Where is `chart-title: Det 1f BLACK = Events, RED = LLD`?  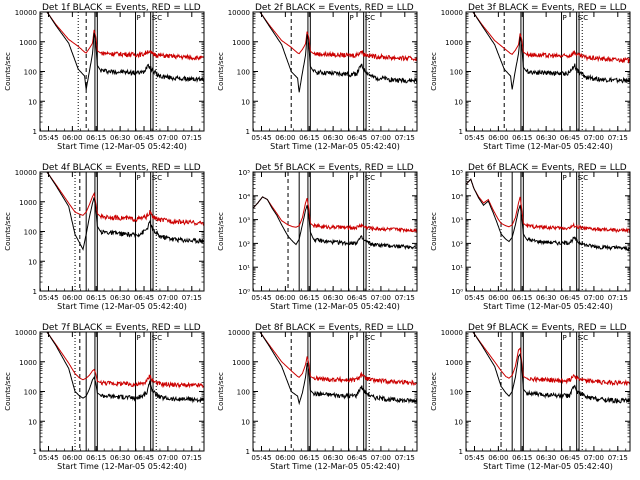
chart-title: Det 1f BLACK = Events, RED = LLD is located at coordinates (121, 8).